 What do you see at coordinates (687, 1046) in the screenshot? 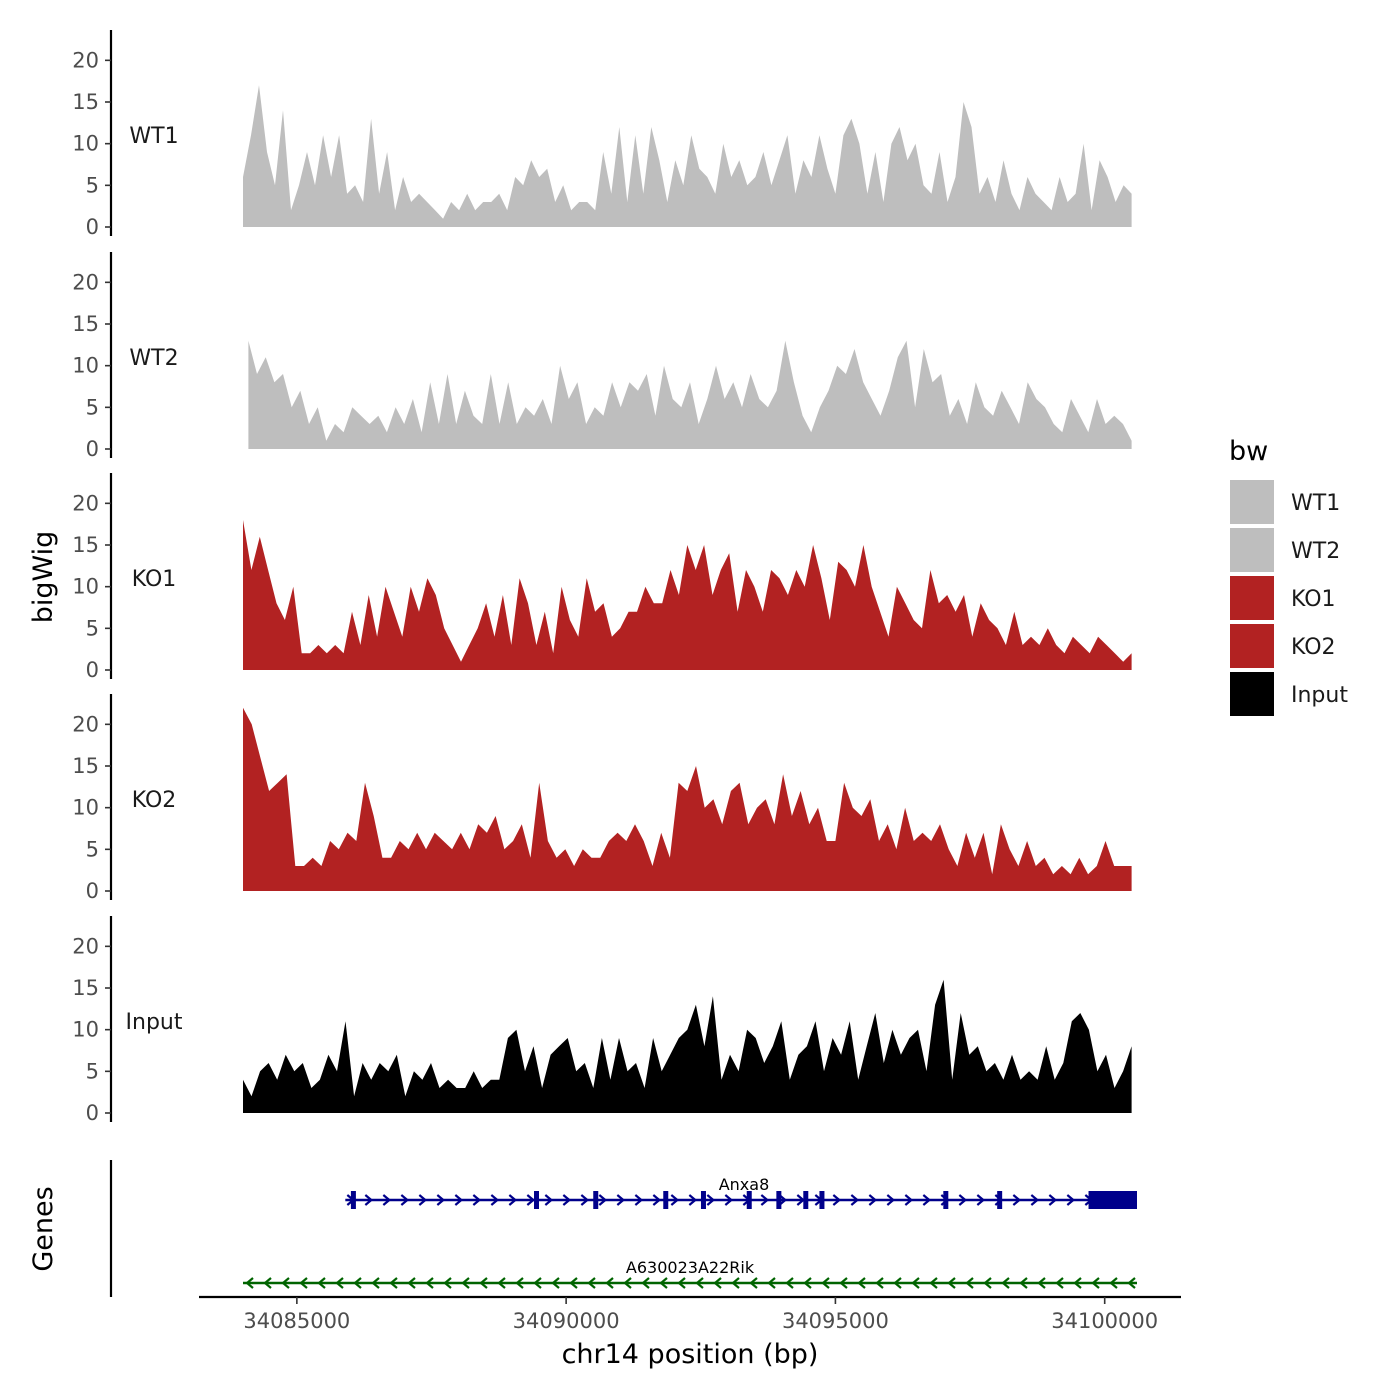
I see `coverage-area-Input` at bounding box center [687, 1046].